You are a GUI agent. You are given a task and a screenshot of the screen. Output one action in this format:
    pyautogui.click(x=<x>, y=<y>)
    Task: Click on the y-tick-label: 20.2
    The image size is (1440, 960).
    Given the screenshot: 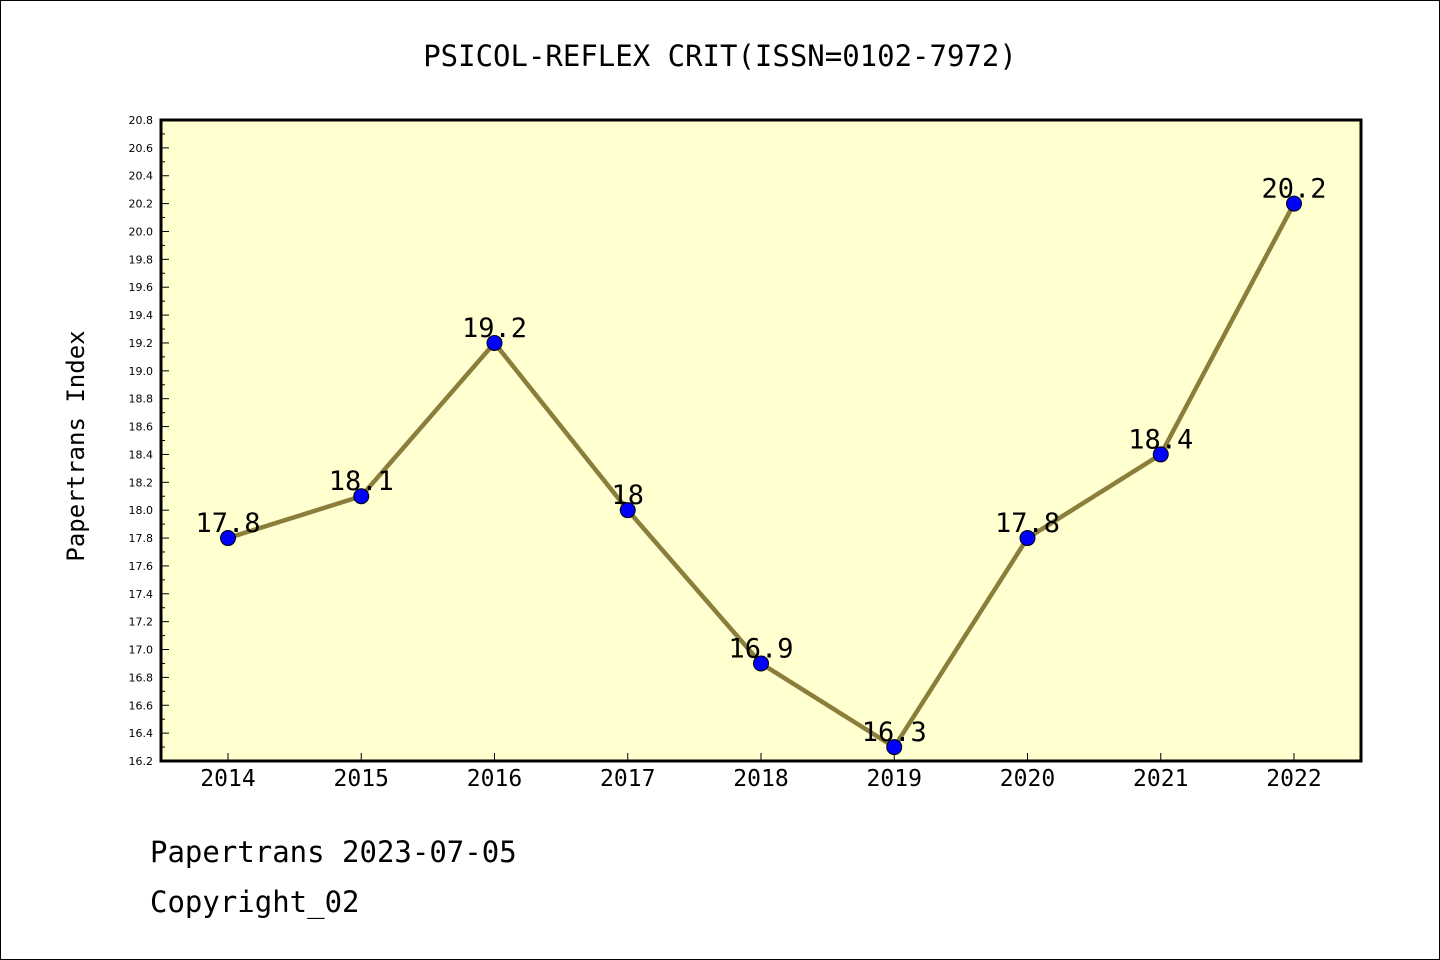 What is the action you would take?
    pyautogui.click(x=141, y=204)
    